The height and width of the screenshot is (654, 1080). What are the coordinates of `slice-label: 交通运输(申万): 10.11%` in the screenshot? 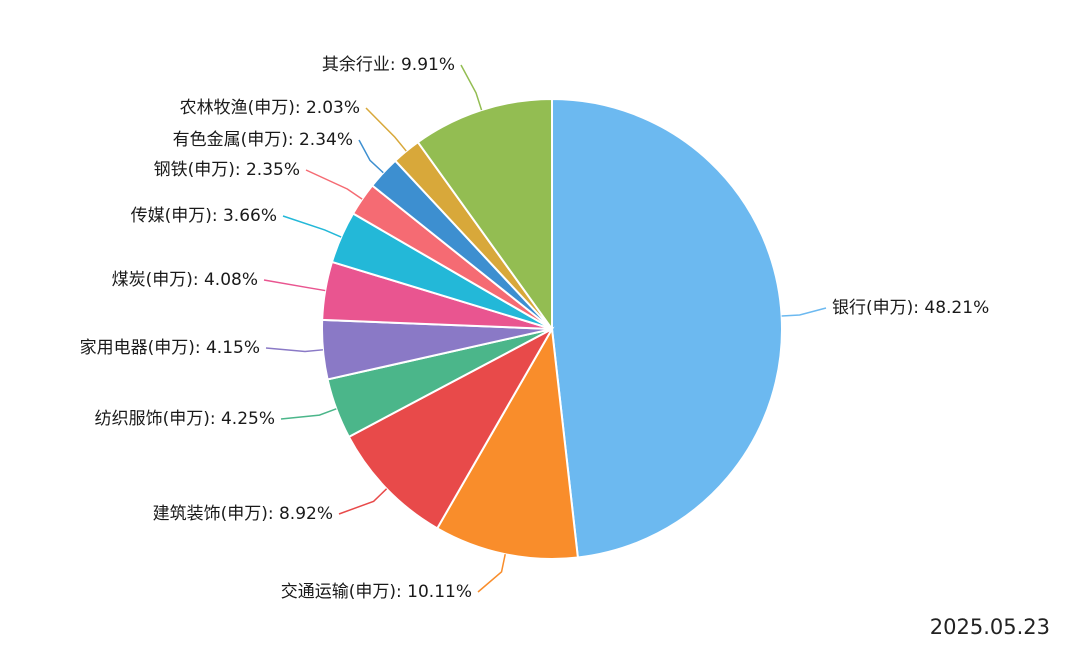 It's located at (376, 592).